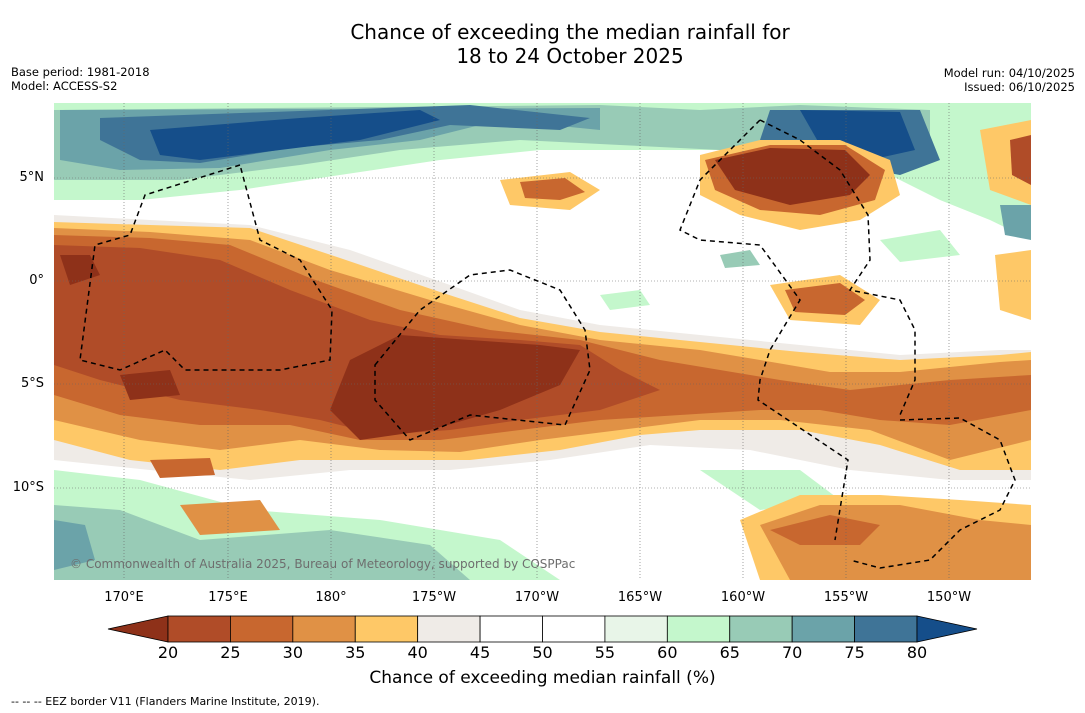 This screenshot has height=713, width=1085. I want to click on colorbar-tick-label: 20, so click(168, 652).